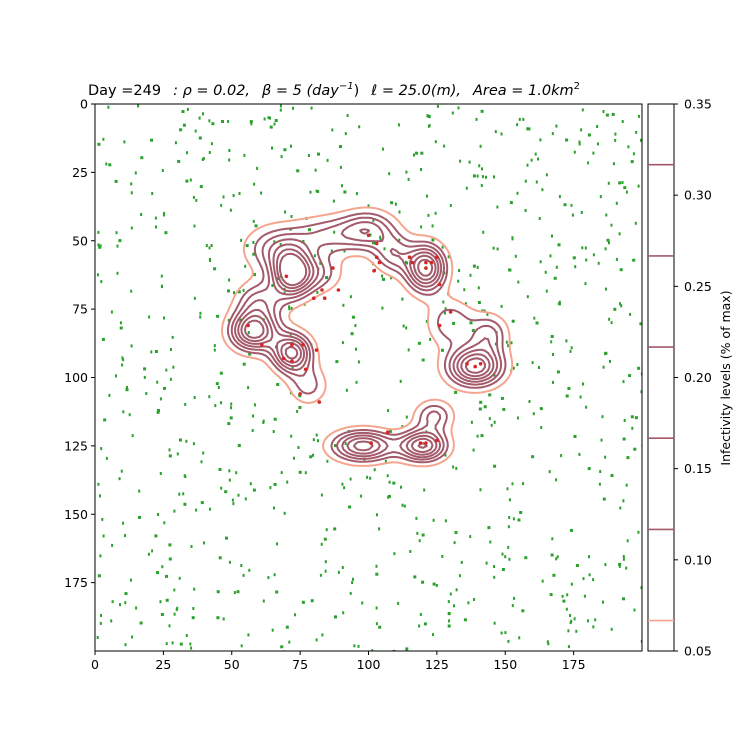 This screenshot has height=750, width=750. Describe the element at coordinates (216, 91) in the screenshot. I see `title-rho-value: ρ = 0.02,` at that location.